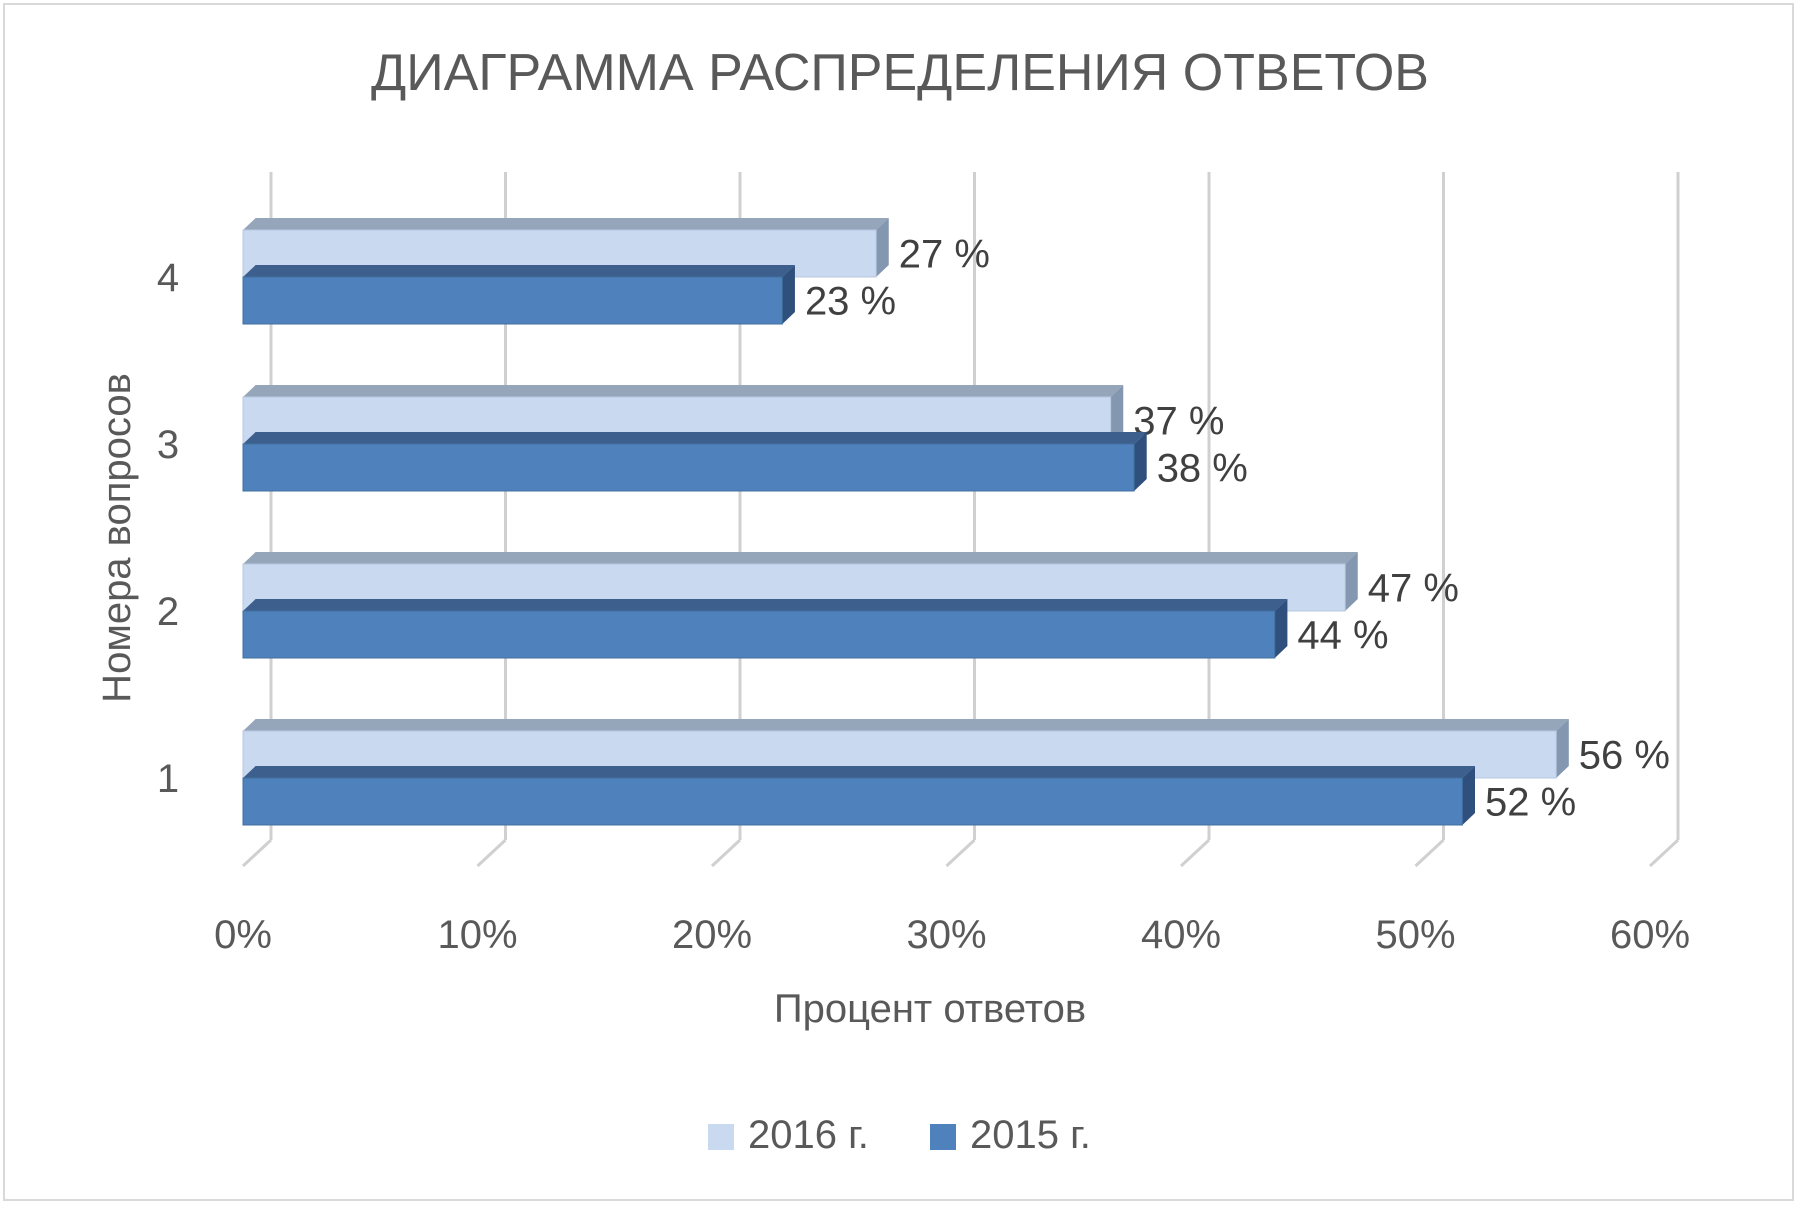 The height and width of the screenshot is (1206, 1799). I want to click on legend-label: 2016 г., so click(808, 1135).